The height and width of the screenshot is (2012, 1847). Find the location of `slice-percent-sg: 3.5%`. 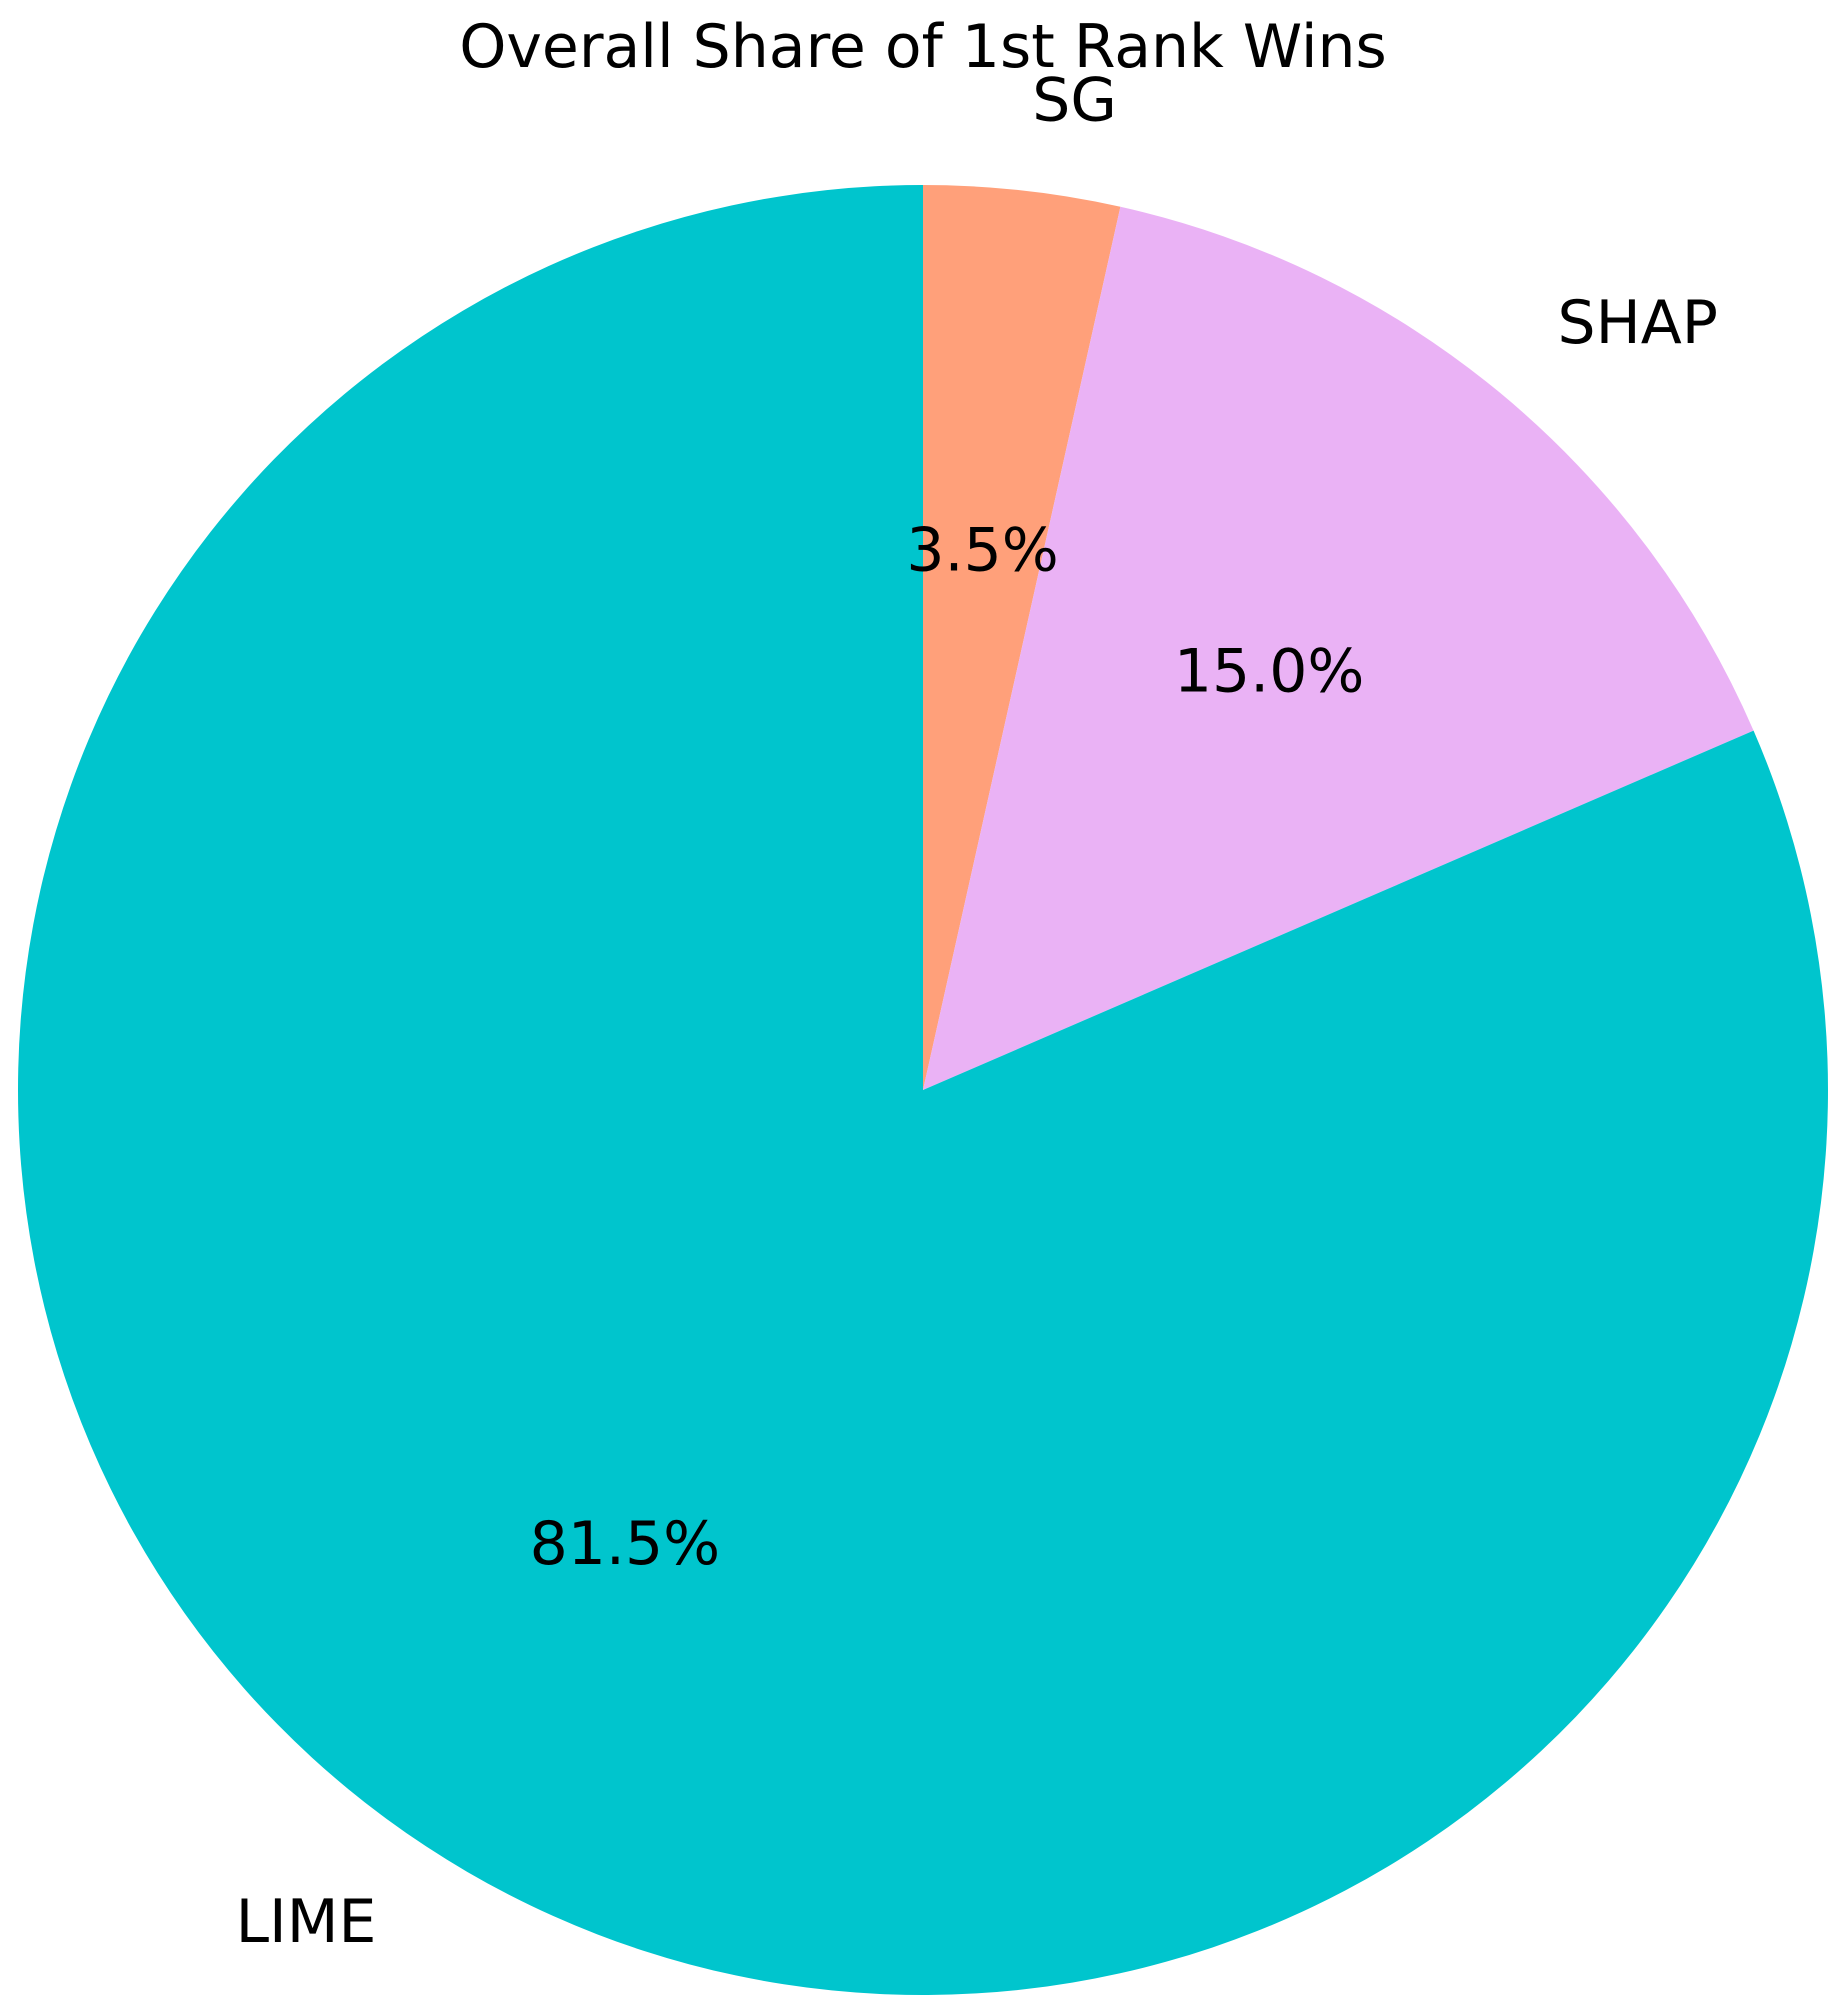

slice-percent-sg: 3.5% is located at coordinates (982, 550).